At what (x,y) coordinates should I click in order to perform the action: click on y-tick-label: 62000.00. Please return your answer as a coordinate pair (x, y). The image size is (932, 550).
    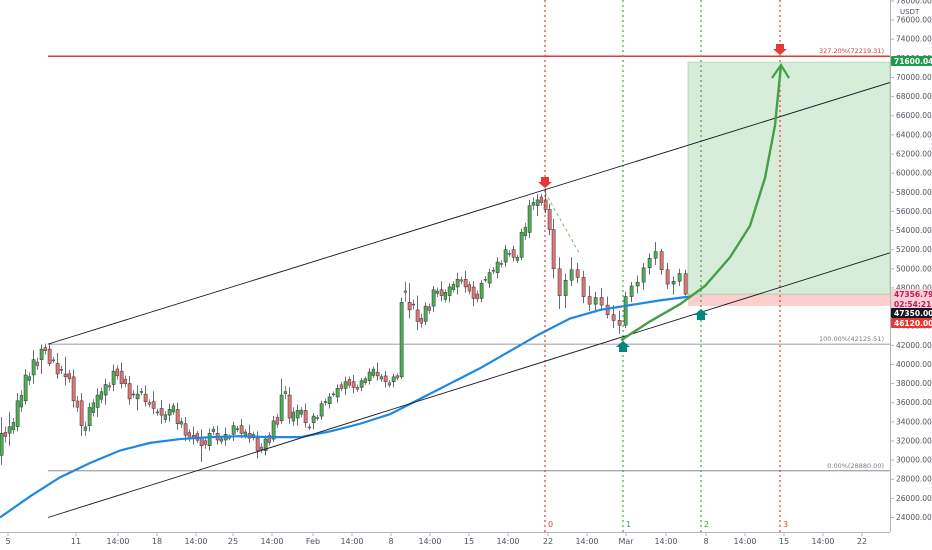
    Looking at the image, I should click on (914, 153).